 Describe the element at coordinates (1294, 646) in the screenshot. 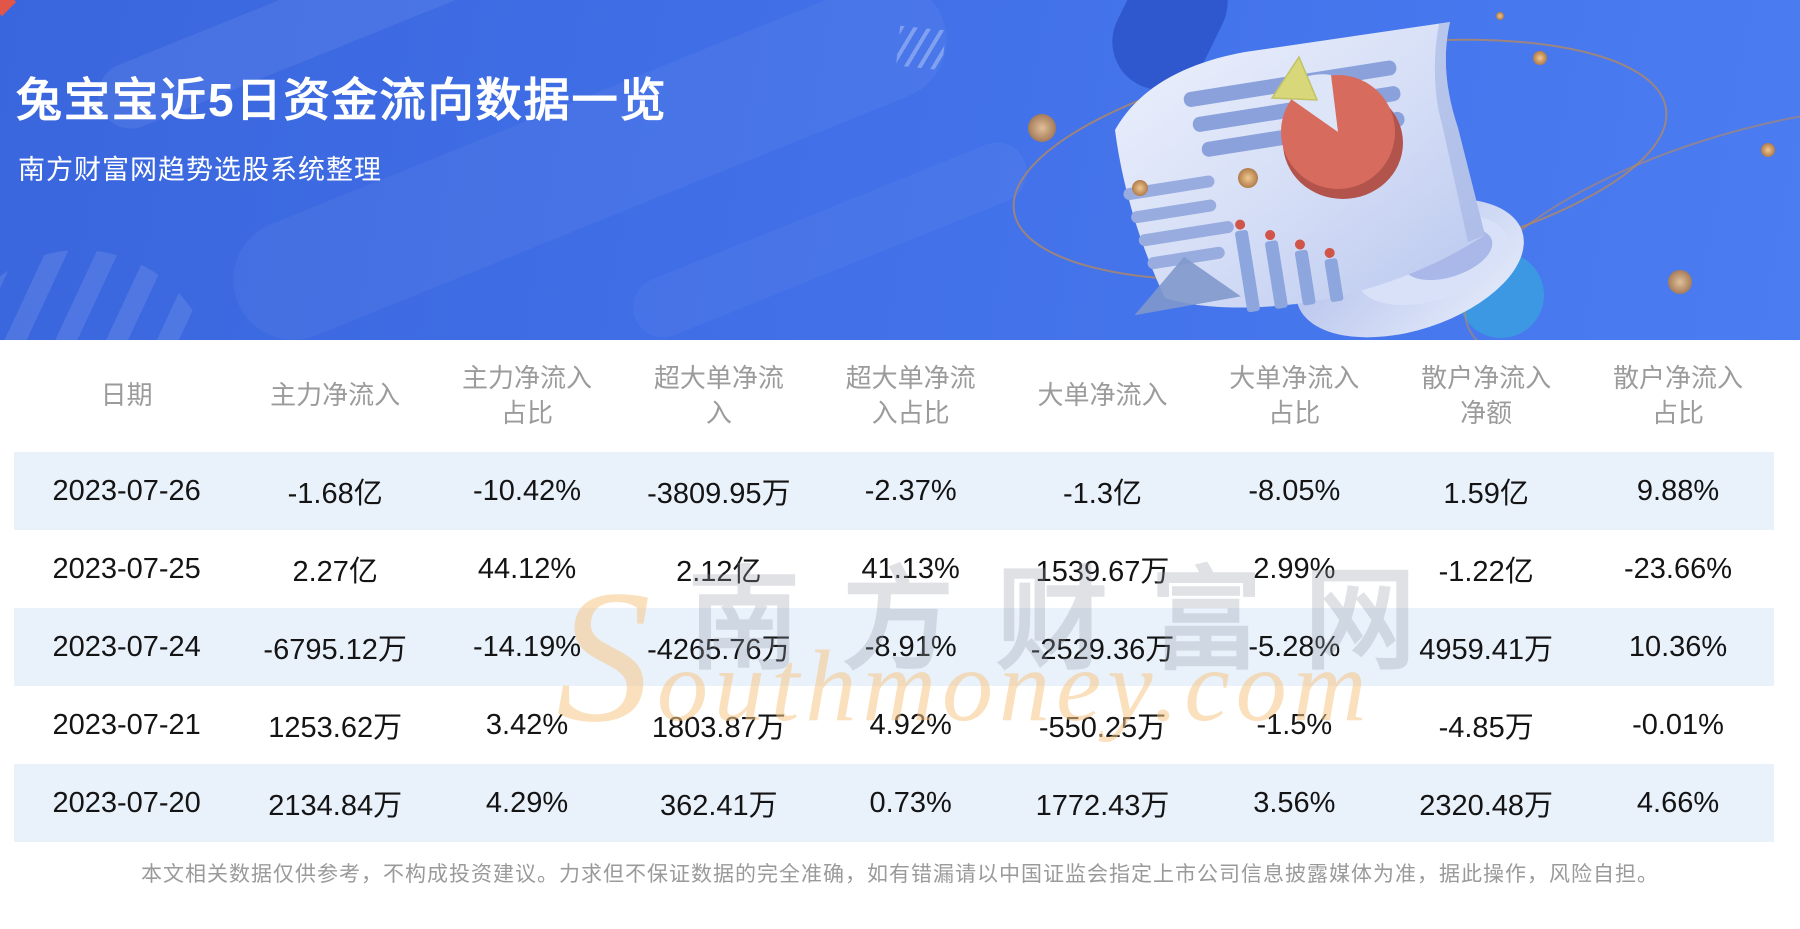

I see `table-cell: -5.28%` at that location.